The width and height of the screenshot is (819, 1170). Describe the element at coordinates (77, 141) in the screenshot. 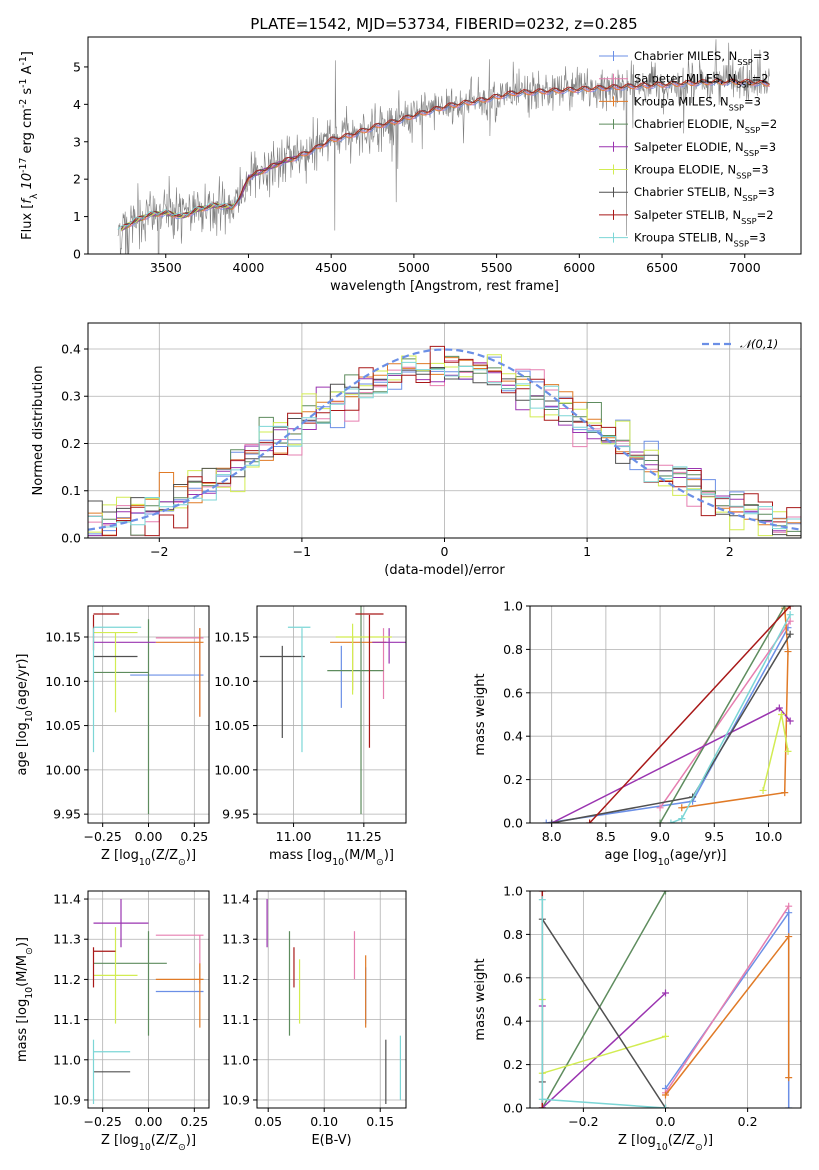

I see `y-tick-label: 3` at that location.